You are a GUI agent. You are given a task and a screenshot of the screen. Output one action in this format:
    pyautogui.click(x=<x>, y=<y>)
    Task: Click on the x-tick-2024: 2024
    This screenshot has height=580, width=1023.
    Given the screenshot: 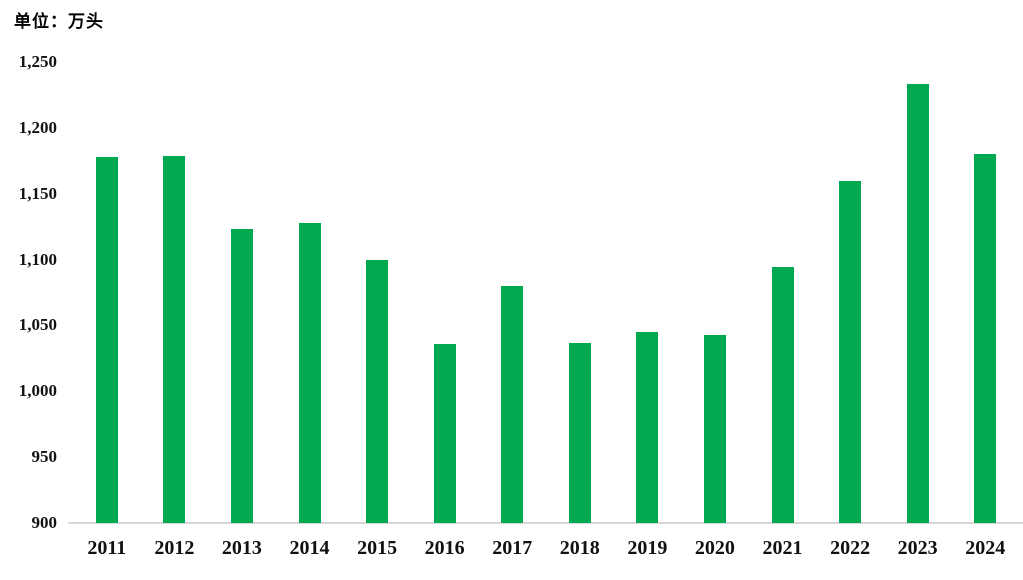 What is the action you would take?
    pyautogui.click(x=985, y=548)
    